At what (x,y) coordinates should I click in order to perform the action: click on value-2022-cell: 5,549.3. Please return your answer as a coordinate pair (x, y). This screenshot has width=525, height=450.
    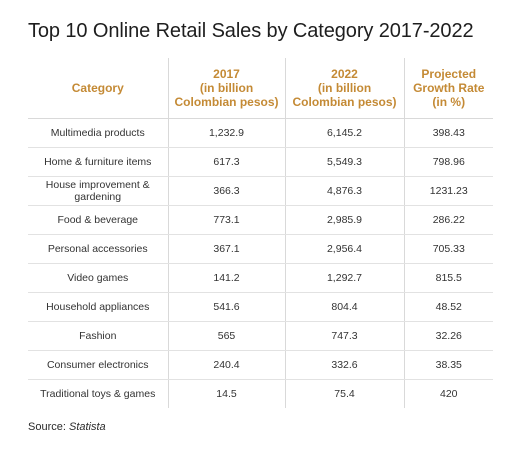
    Looking at the image, I should click on (344, 162).